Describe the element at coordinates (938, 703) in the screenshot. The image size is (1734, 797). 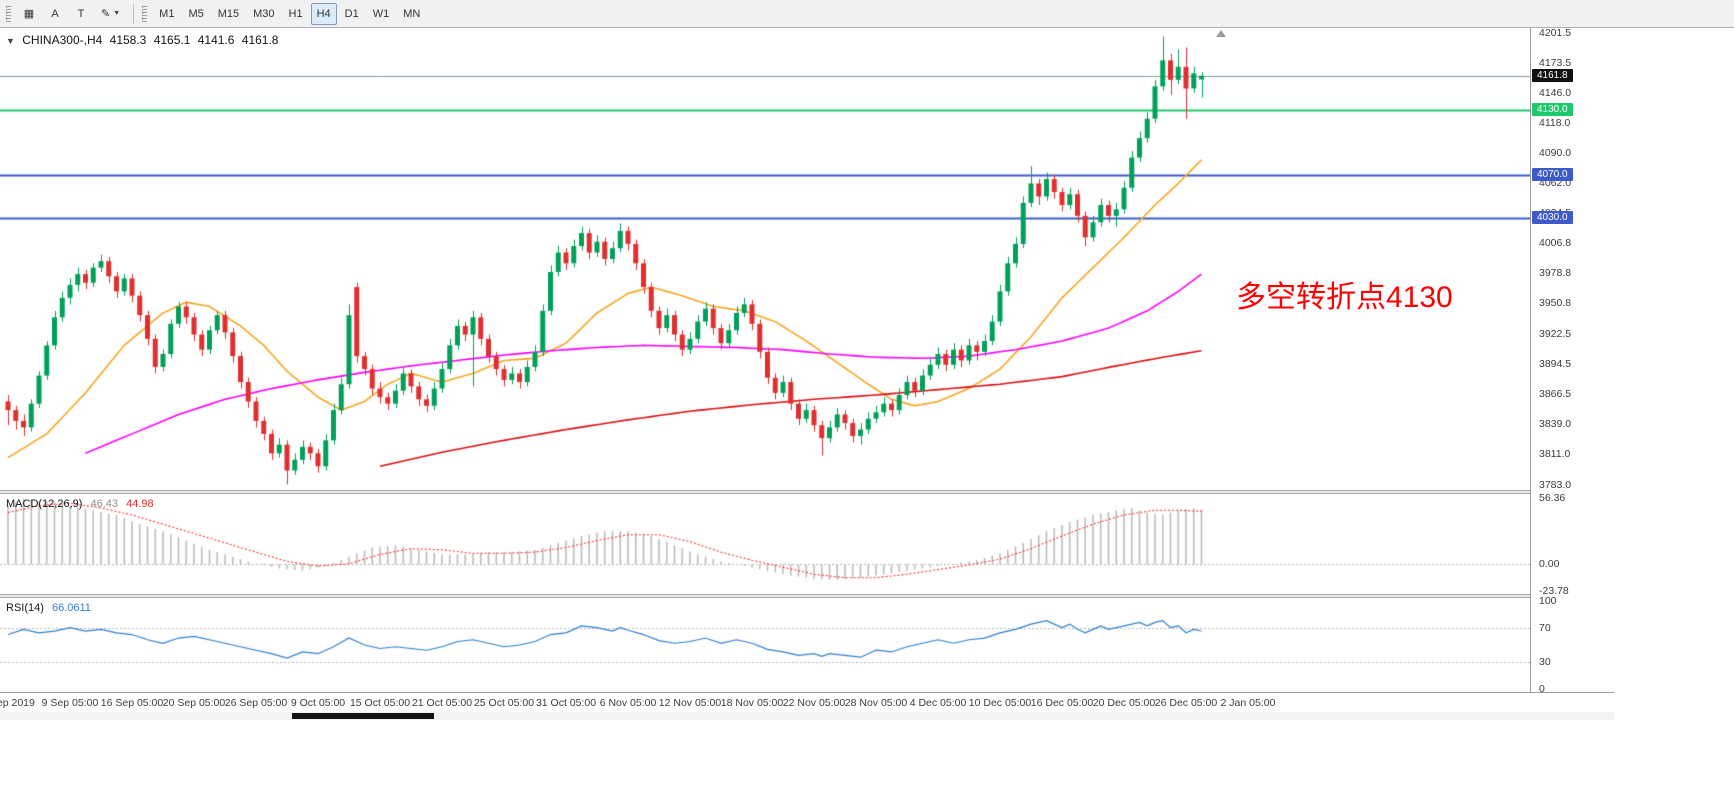
I see `time-axis-label: 4 Dec 05:00` at that location.